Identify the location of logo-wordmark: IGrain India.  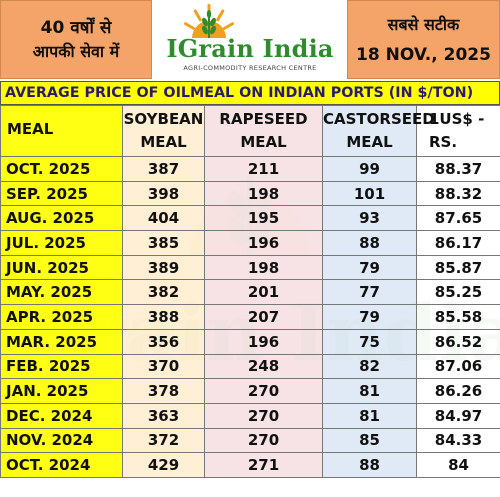
(250, 48).